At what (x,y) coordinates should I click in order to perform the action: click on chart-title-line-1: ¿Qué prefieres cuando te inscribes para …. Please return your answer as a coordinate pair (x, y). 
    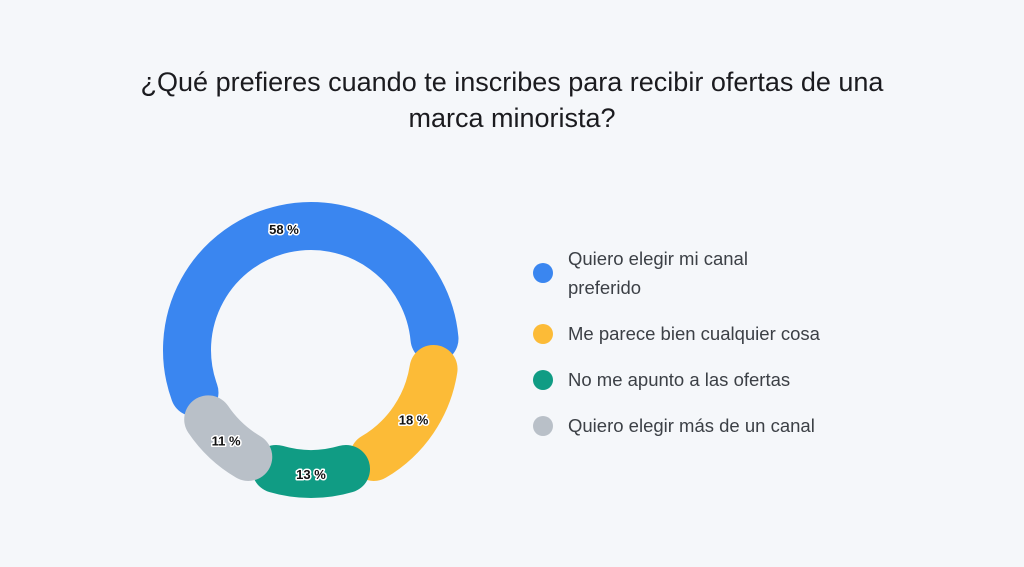
    Looking at the image, I should click on (512, 82).